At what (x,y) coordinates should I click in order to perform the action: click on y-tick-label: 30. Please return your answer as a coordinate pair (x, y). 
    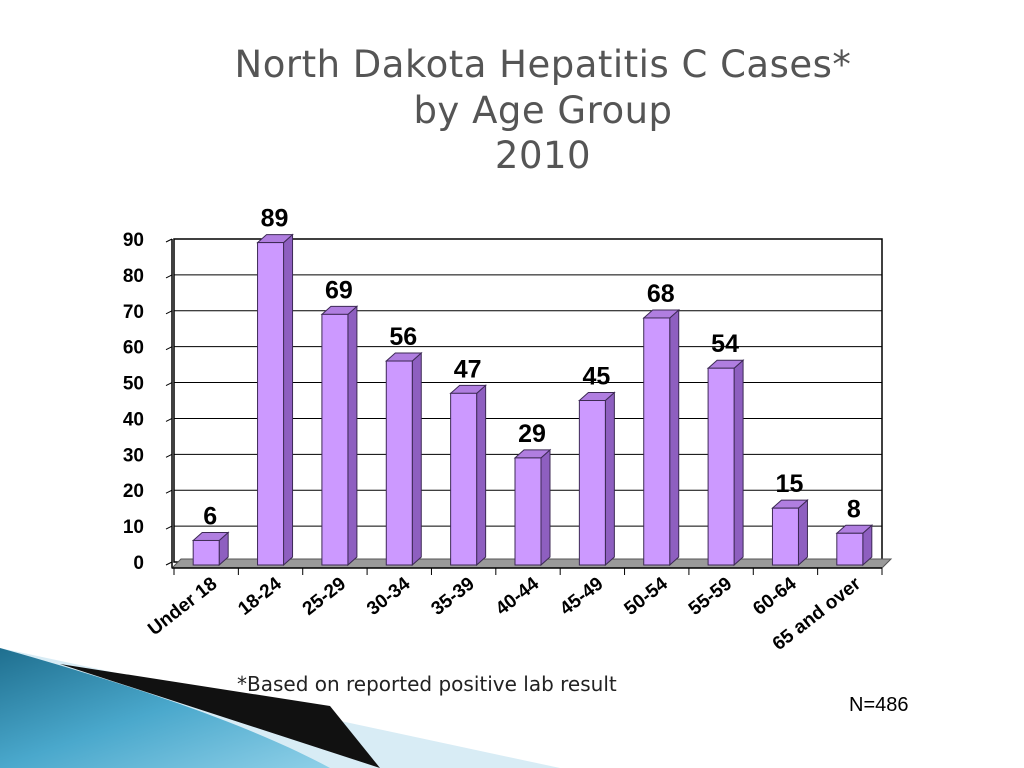
    Looking at the image, I should click on (133, 455).